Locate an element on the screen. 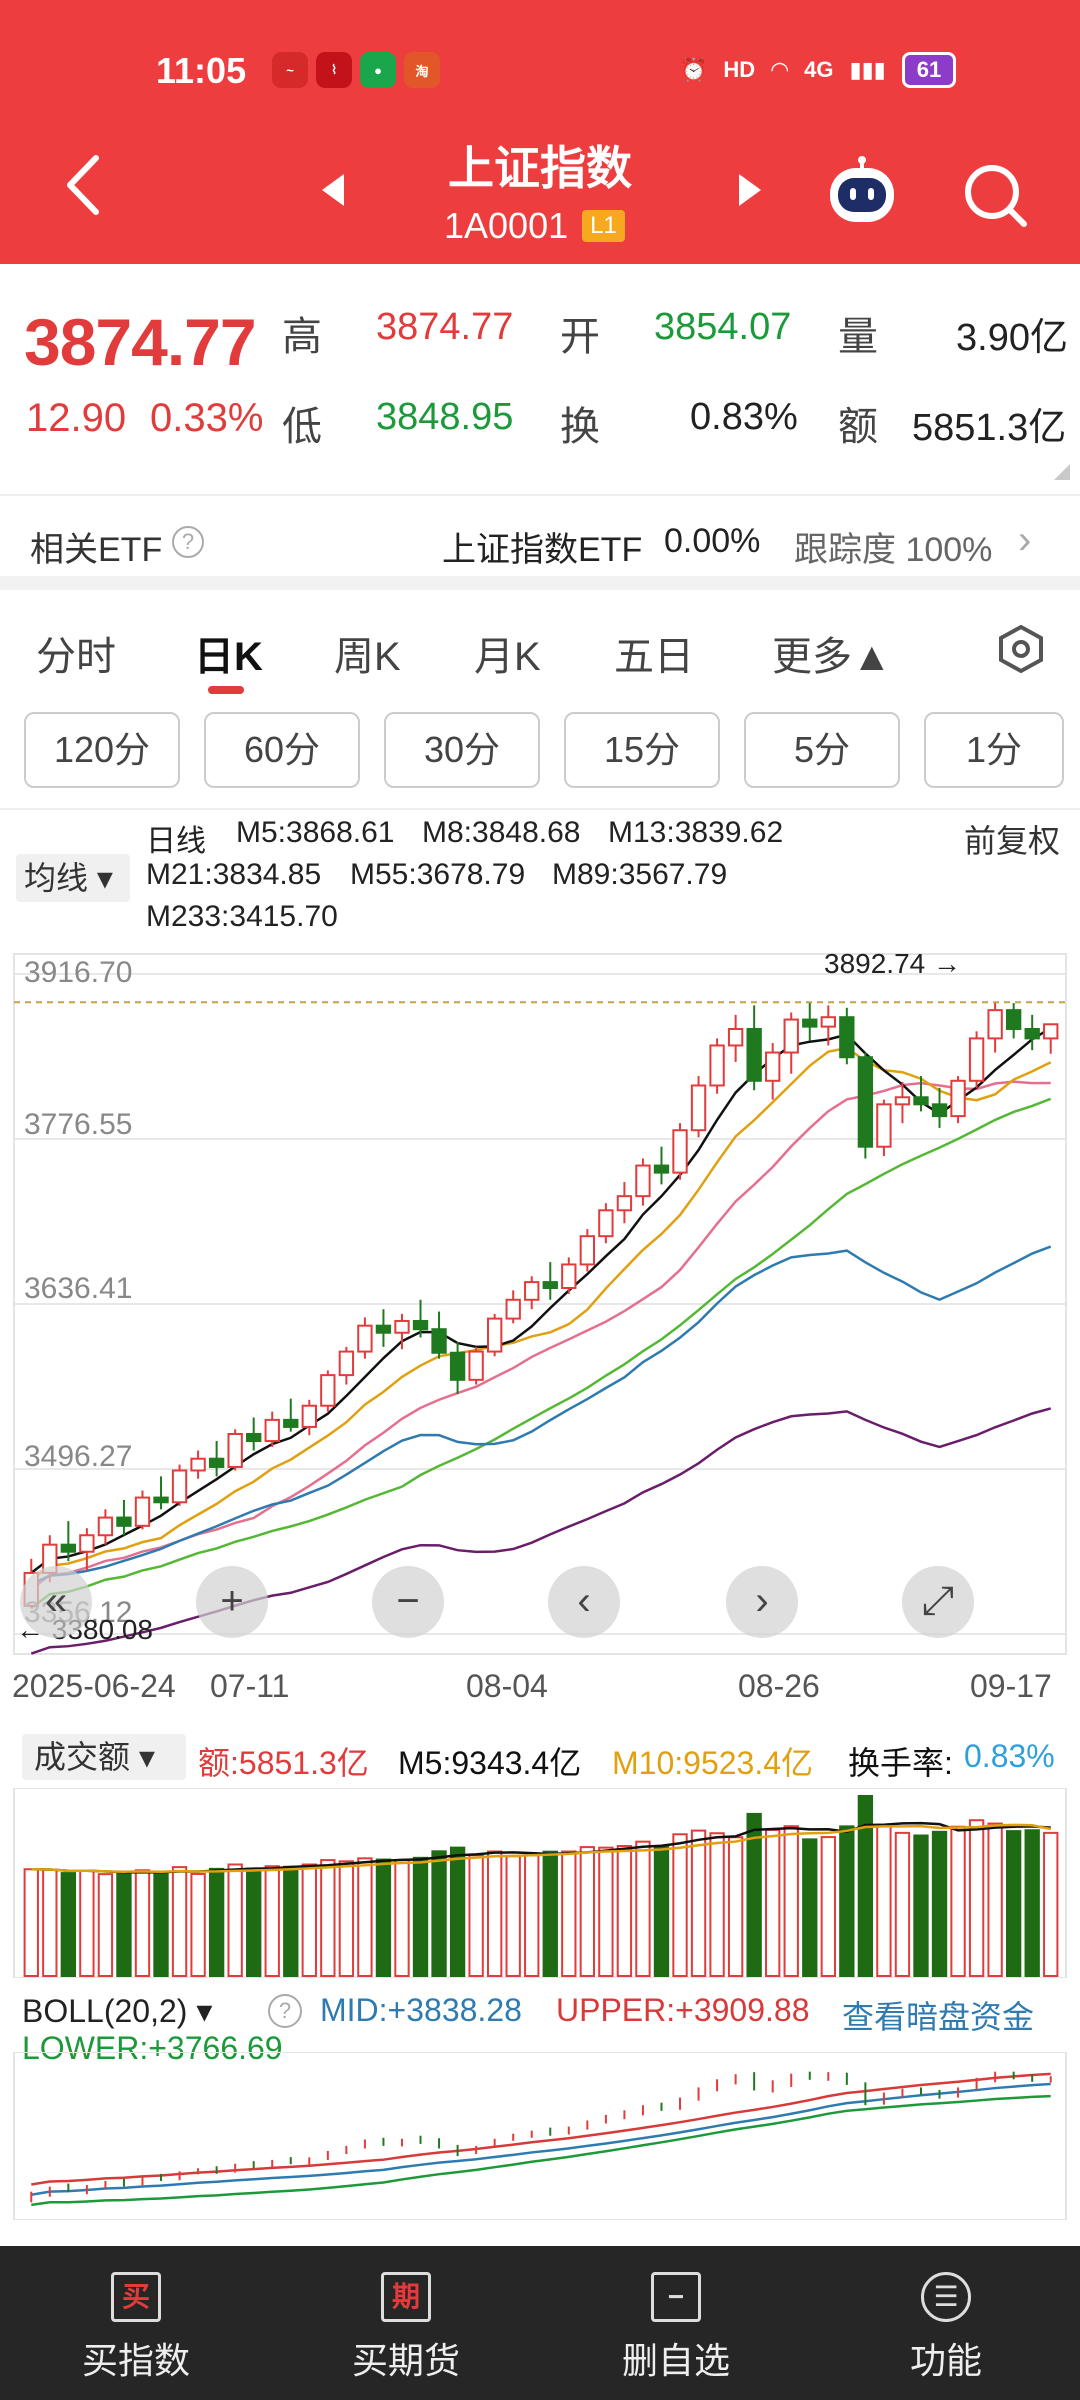 Image resolution: width=1080 pixels, height=2400 pixels. interval-1m-button: 1分 is located at coordinates (994, 750).